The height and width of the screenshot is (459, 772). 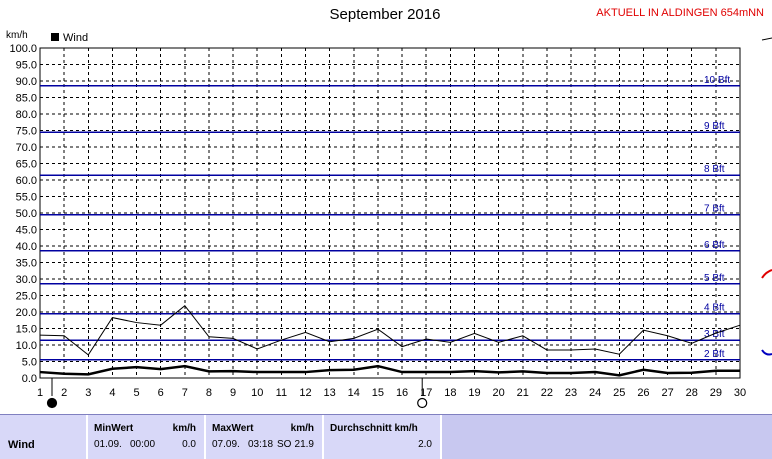 What do you see at coordinates (26, 247) in the screenshot?
I see `y-tick-label: 40.0` at bounding box center [26, 247].